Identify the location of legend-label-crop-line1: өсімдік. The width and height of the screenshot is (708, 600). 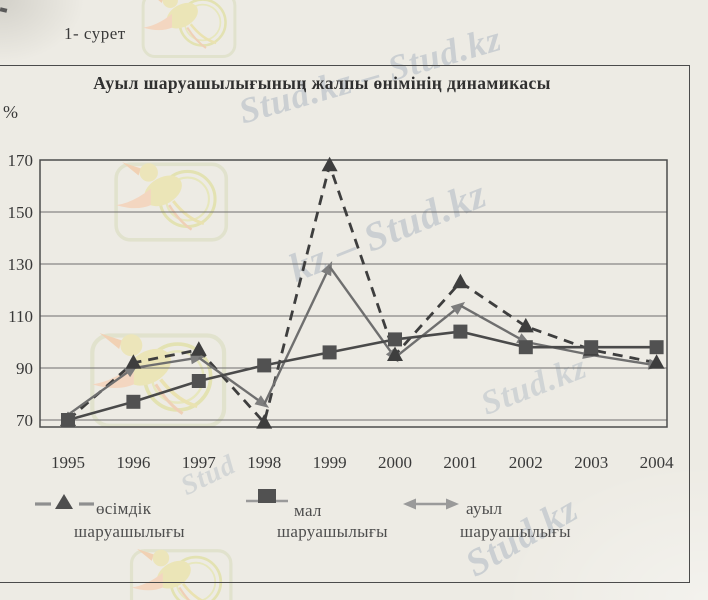
(124, 508).